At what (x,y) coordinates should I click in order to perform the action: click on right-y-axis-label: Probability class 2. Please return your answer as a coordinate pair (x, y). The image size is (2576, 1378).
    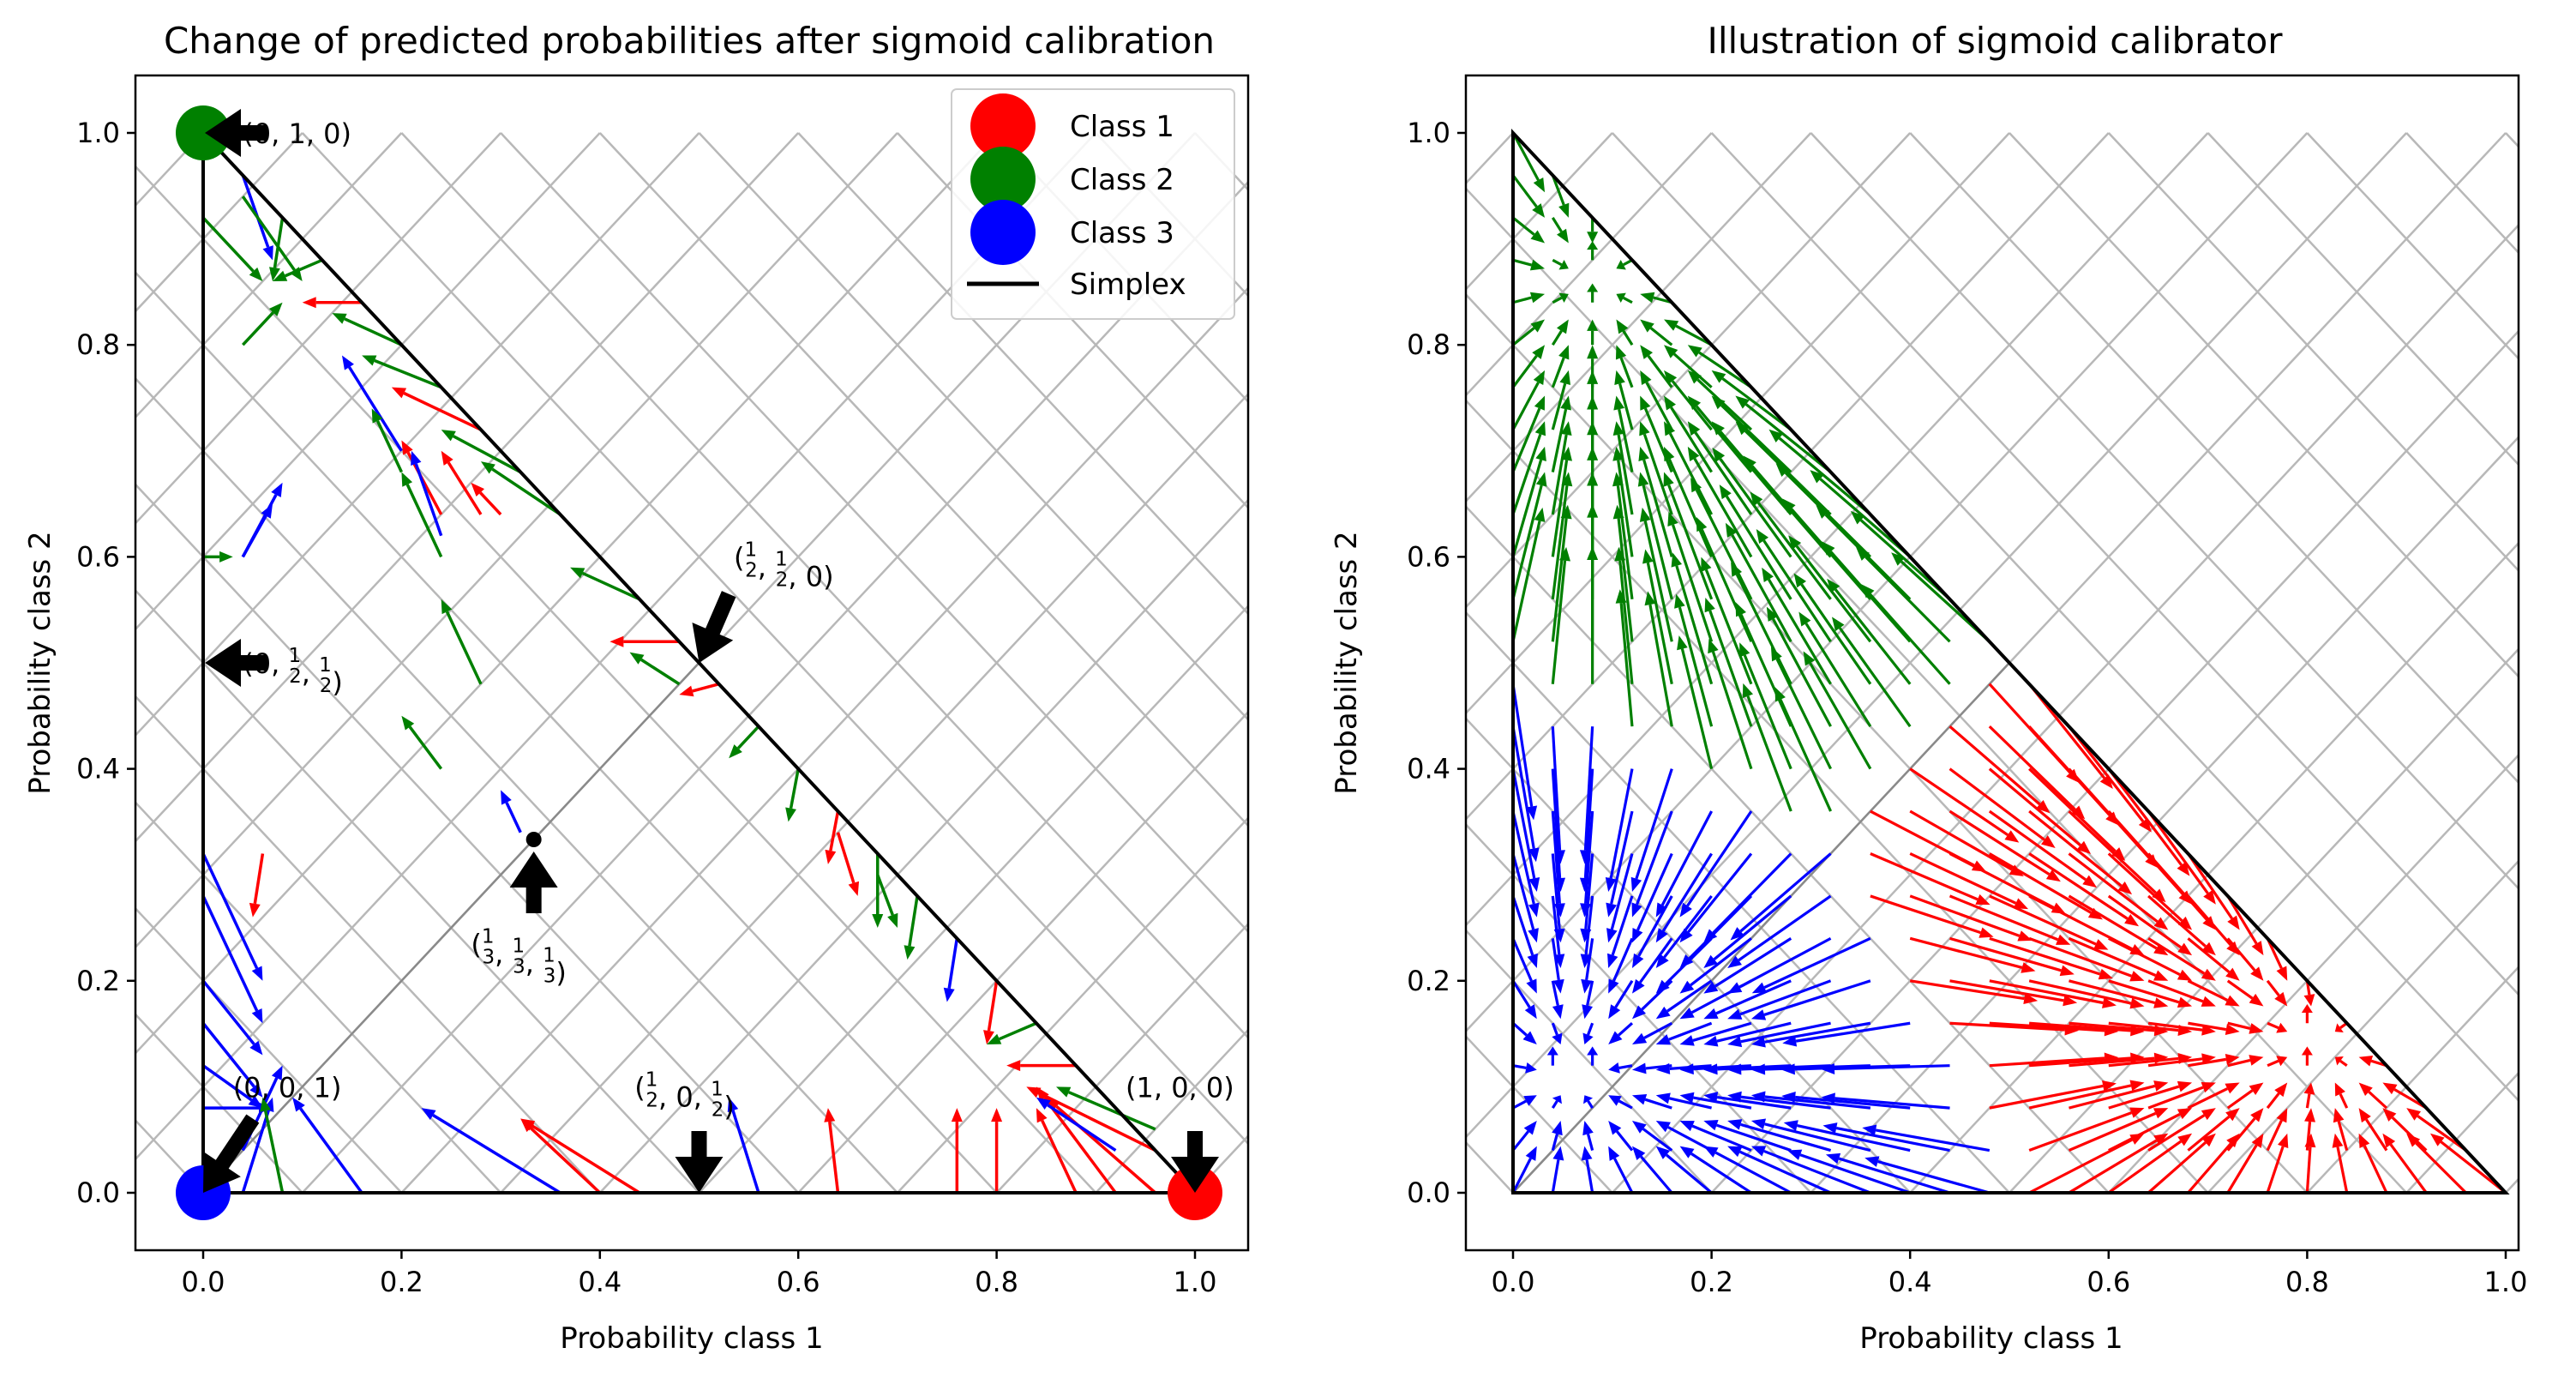
    Looking at the image, I should click on (1347, 662).